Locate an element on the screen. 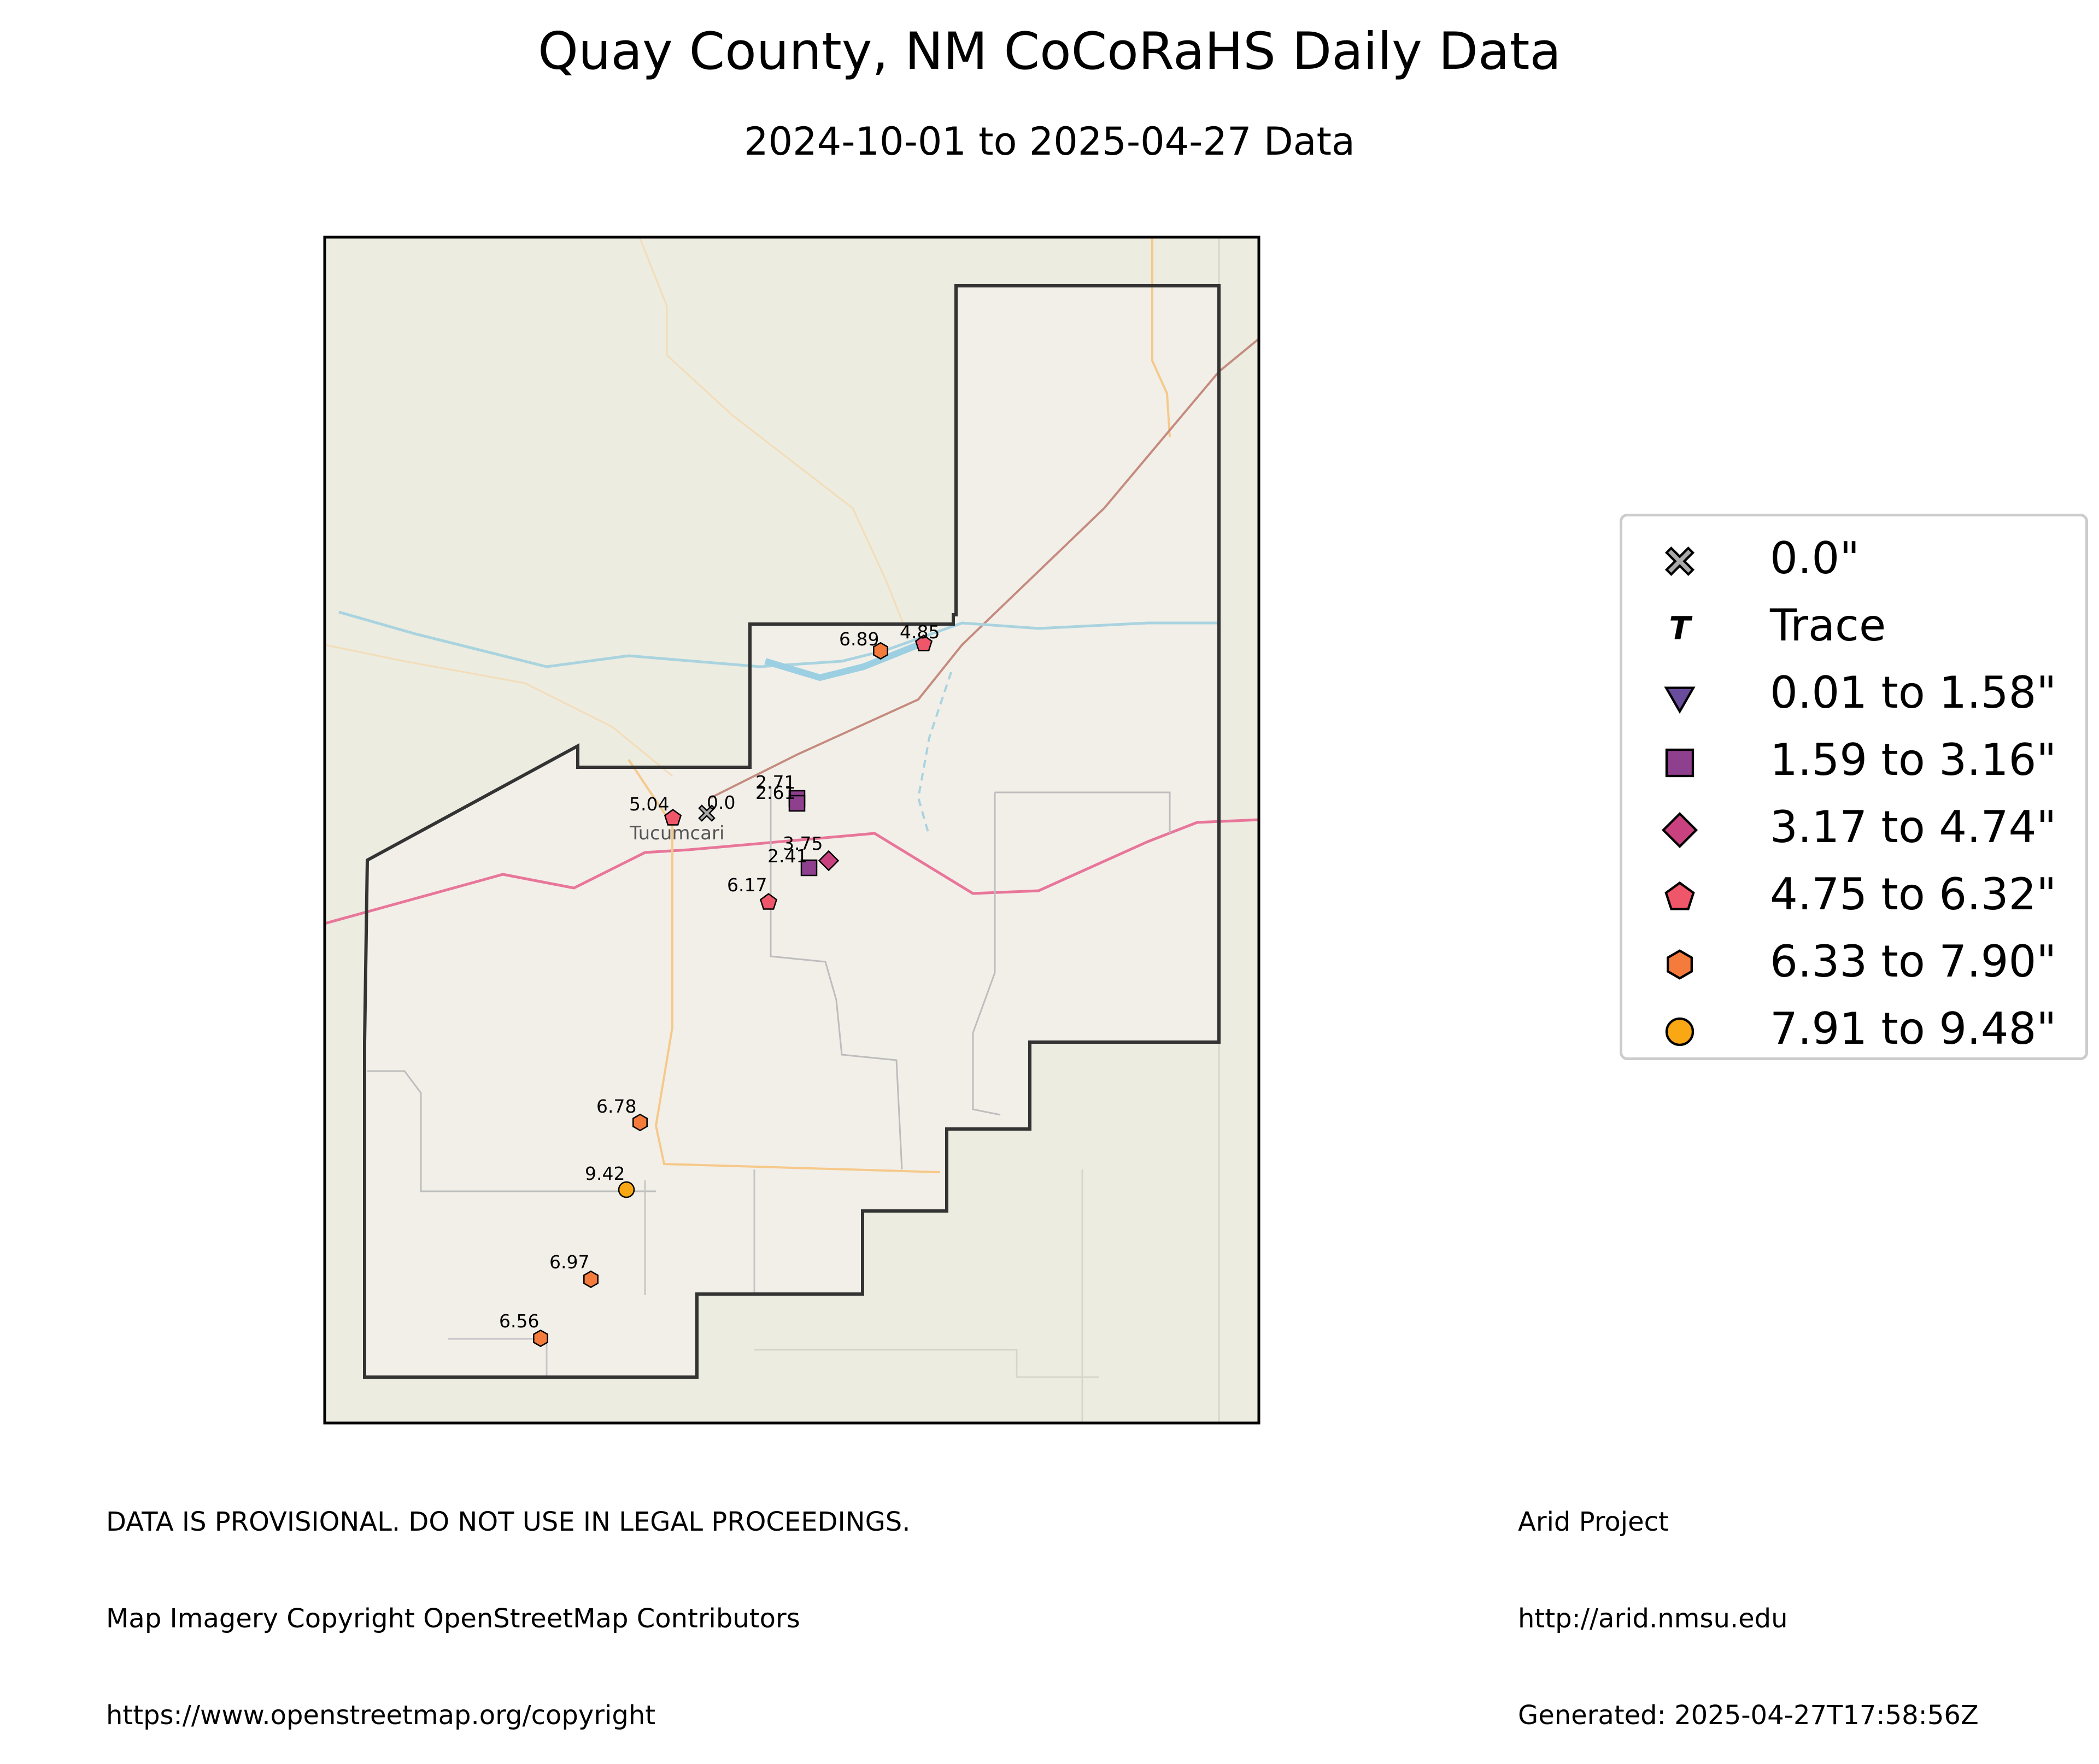 The width and height of the screenshot is (2099, 1764). station-value-label: 4.85 is located at coordinates (920, 632).